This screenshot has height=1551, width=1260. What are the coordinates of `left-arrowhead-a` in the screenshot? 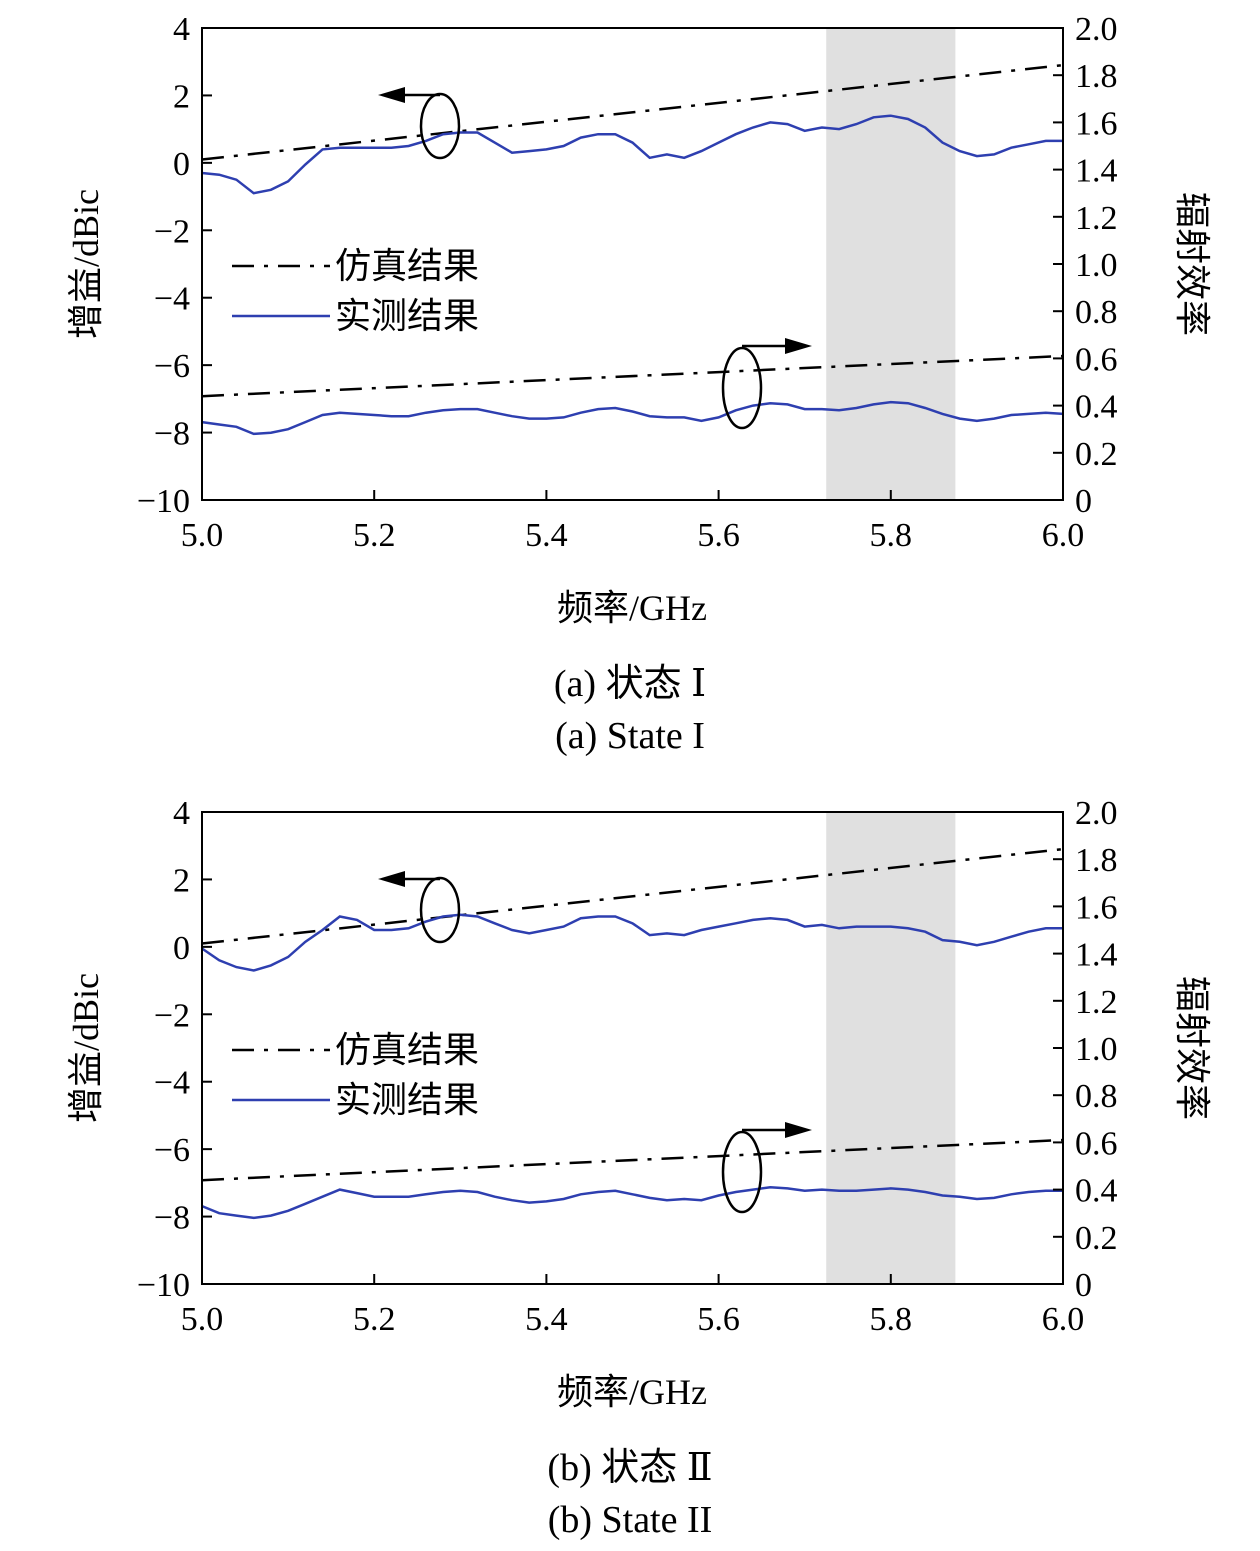 It's located at (391, 95).